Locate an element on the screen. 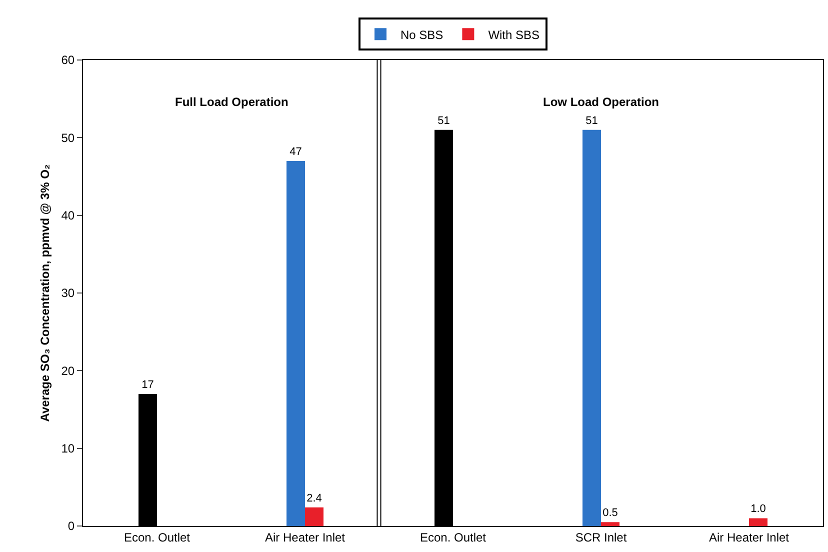 This screenshot has height=552, width=828. data-label: 2.4 is located at coordinates (314, 498).